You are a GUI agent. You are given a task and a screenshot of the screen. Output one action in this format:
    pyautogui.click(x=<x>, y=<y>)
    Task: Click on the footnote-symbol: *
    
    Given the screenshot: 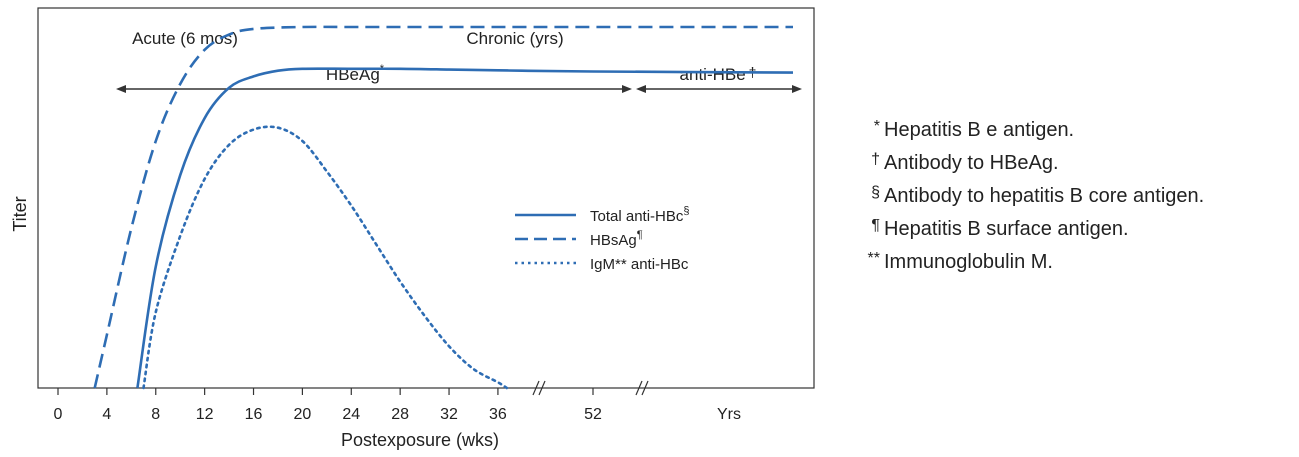 What is the action you would take?
    pyautogui.click(x=876, y=126)
    